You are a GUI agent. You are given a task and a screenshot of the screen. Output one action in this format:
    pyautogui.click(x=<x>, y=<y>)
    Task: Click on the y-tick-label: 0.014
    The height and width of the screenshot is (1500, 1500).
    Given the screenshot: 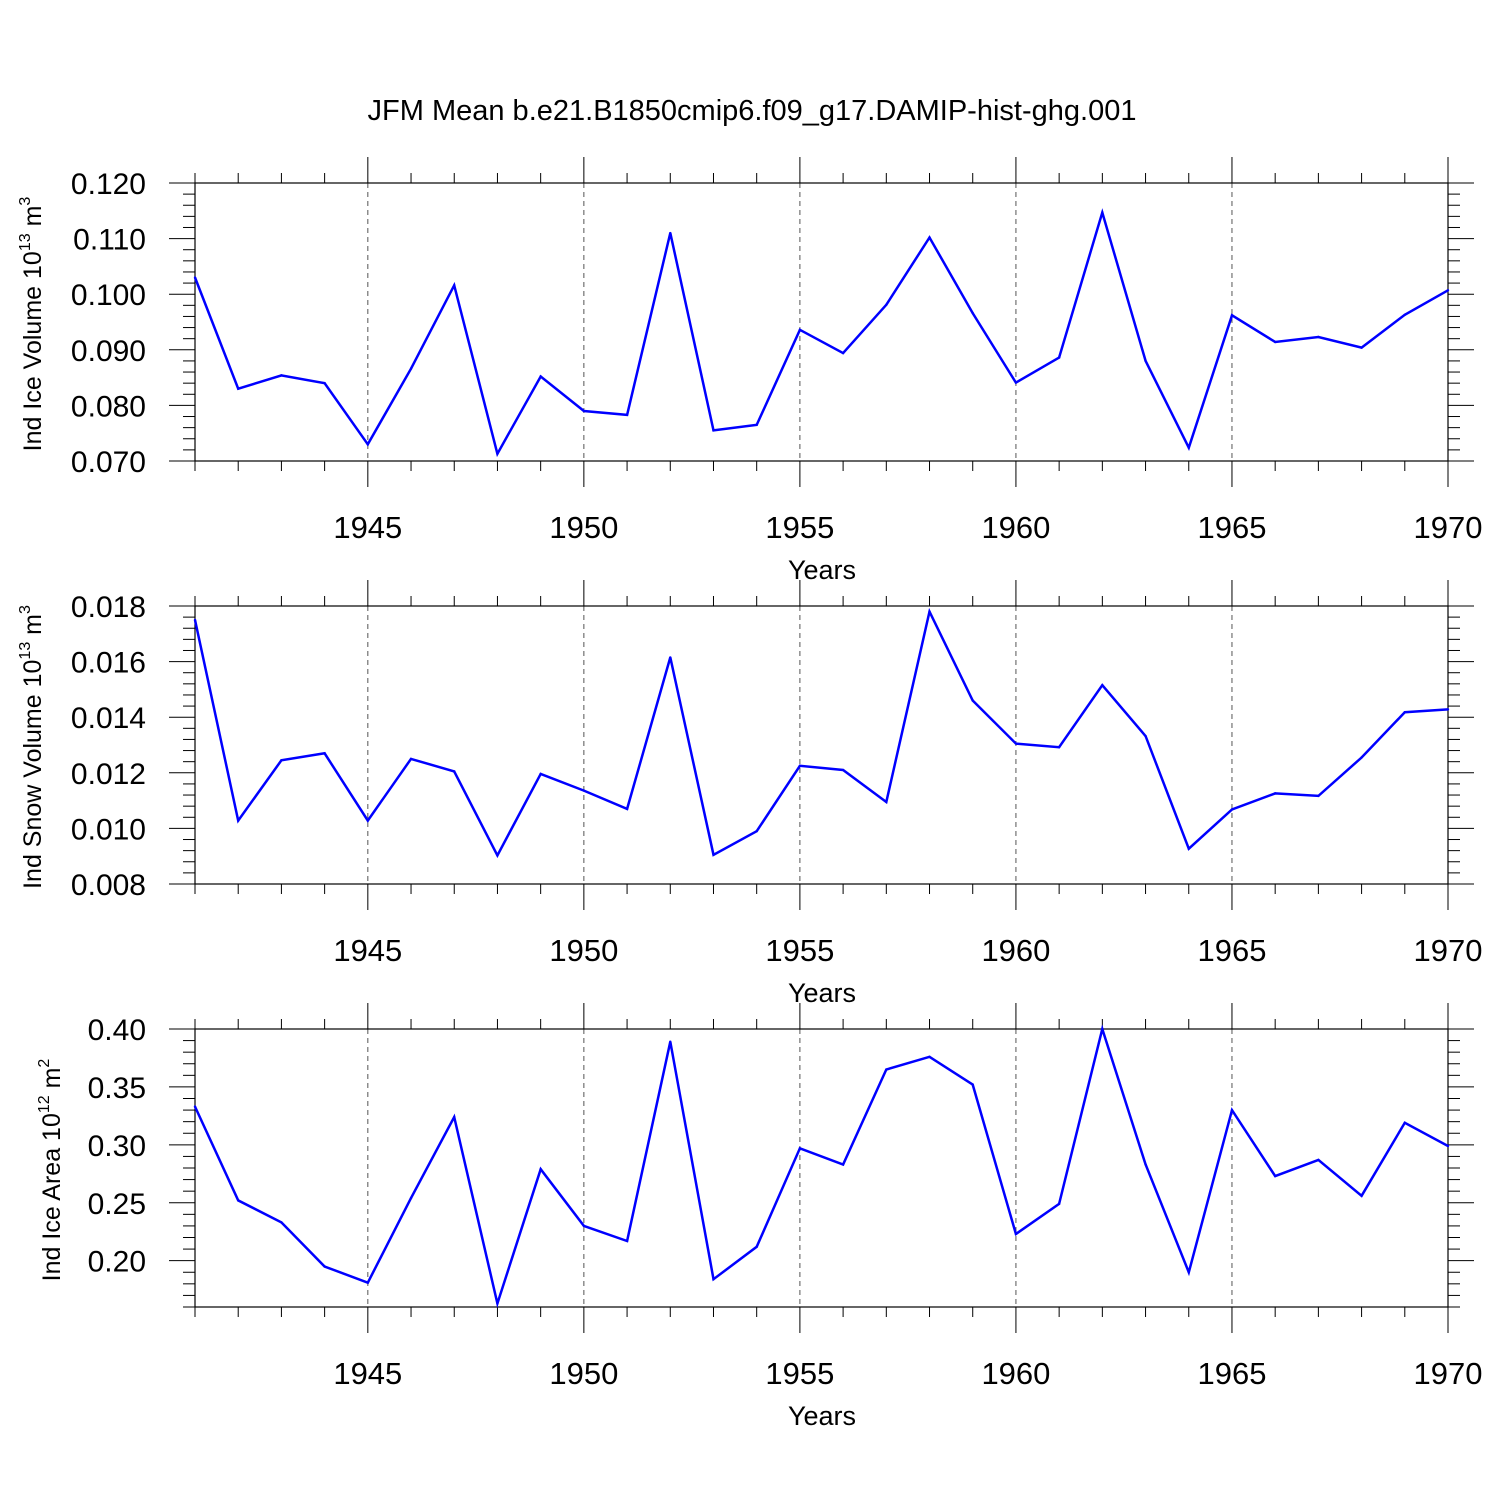 What is the action you would take?
    pyautogui.click(x=108, y=718)
    